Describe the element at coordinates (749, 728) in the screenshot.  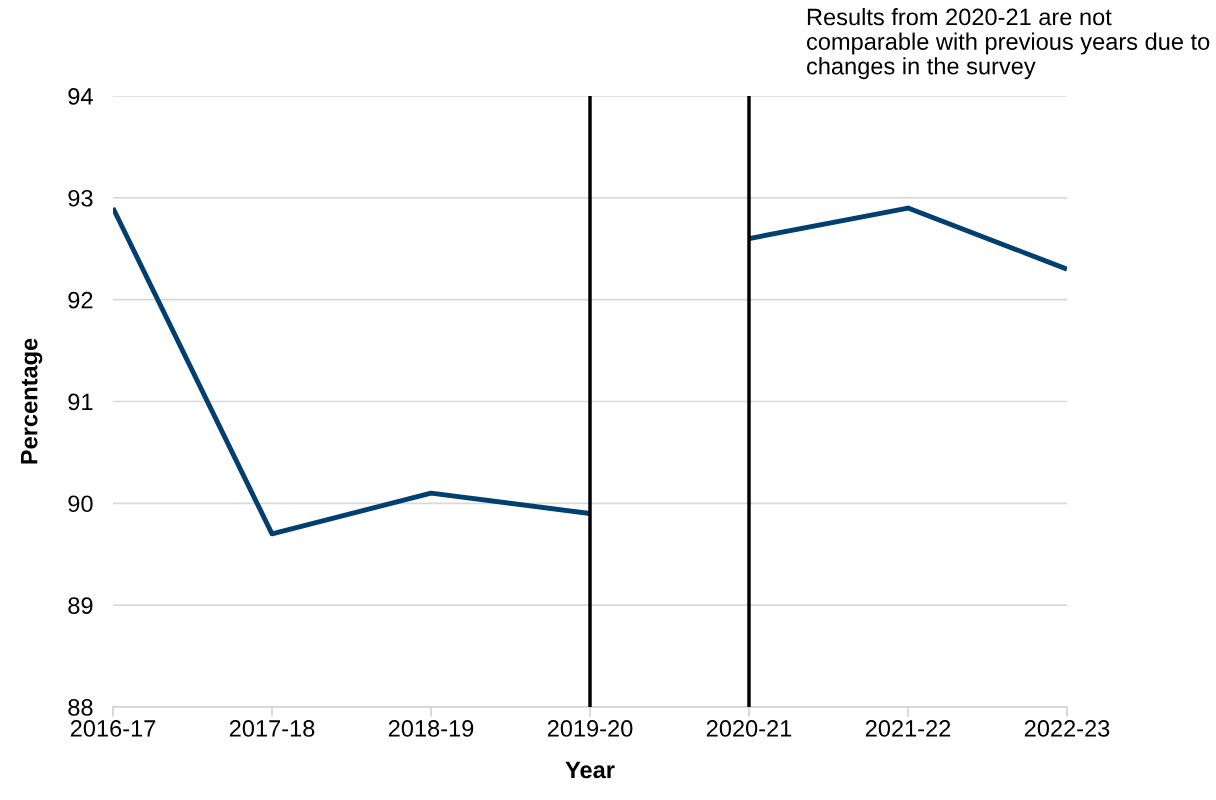
I see `x-tick-label: 2020-21` at that location.